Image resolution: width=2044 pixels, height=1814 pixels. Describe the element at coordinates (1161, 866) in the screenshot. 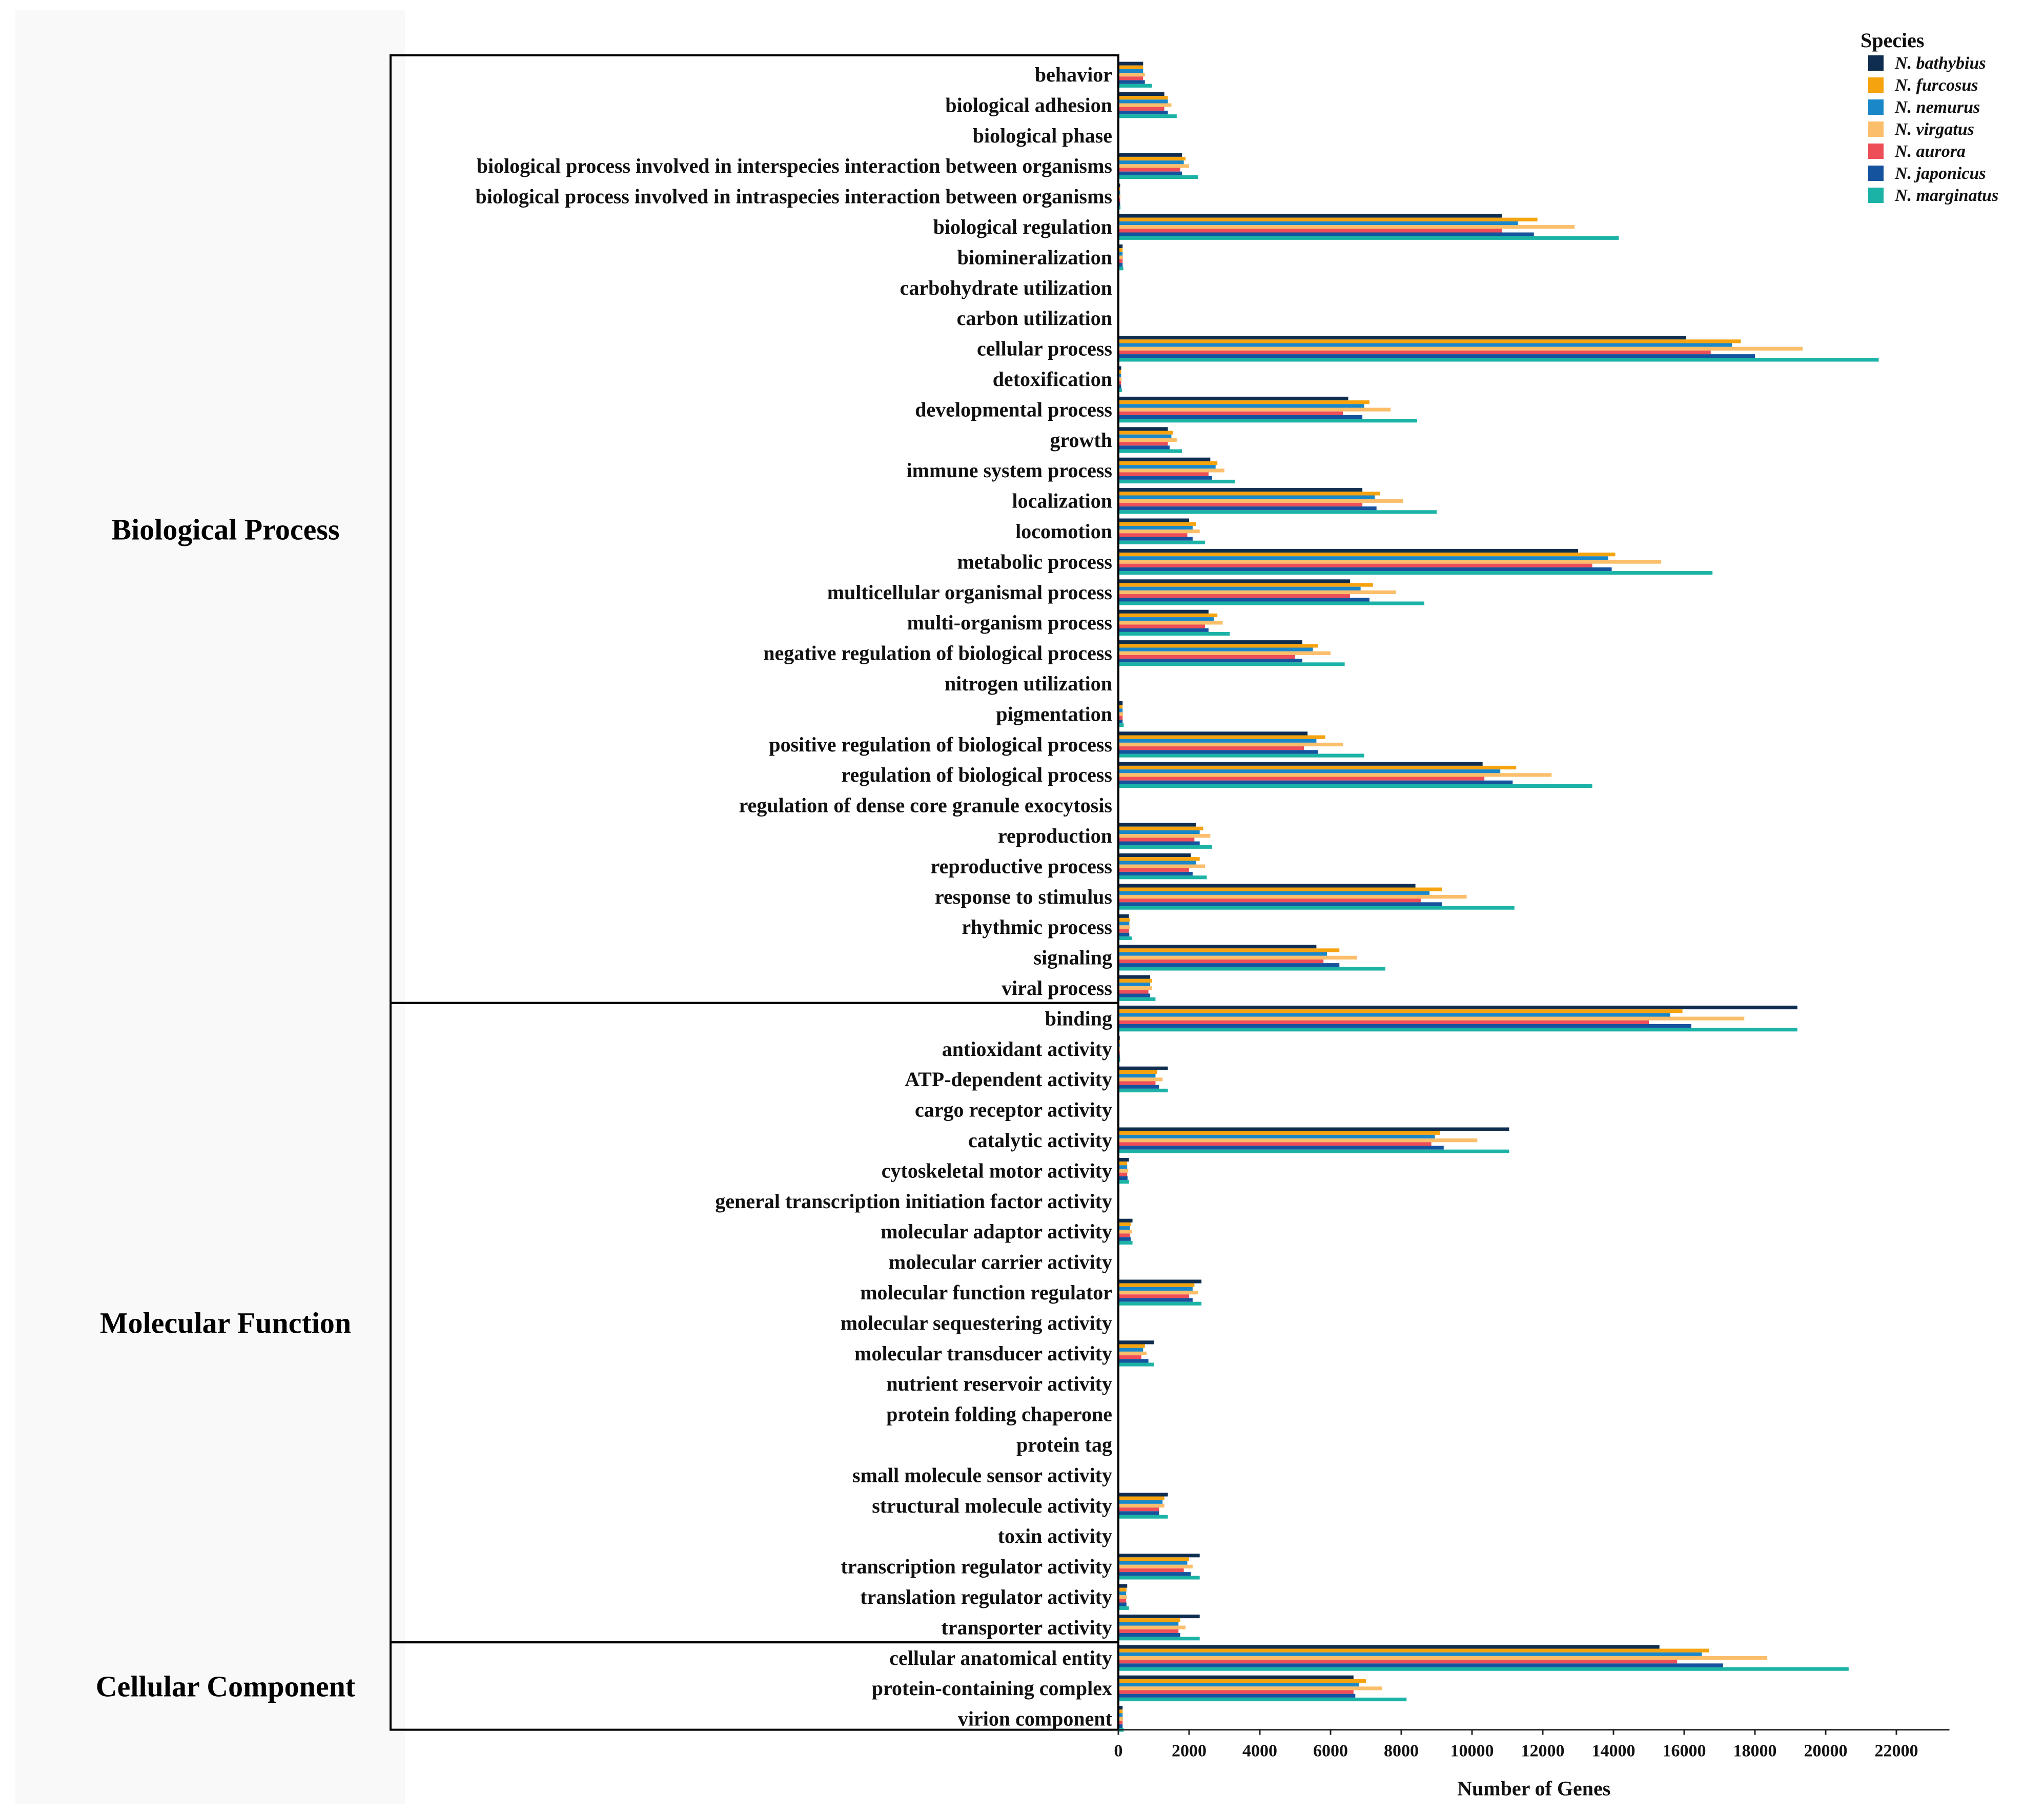

I see `bar-reproductive-process-n-virgatus` at that location.